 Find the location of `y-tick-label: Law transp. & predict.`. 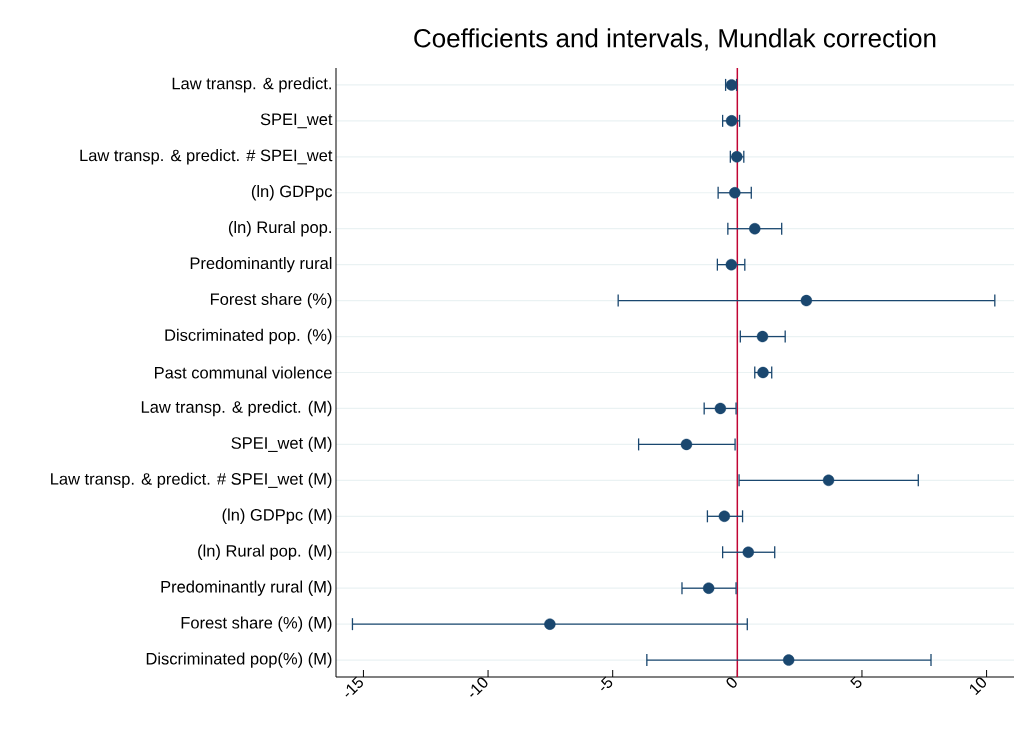

y-tick-label: Law transp. & predict. is located at coordinates (251, 85).